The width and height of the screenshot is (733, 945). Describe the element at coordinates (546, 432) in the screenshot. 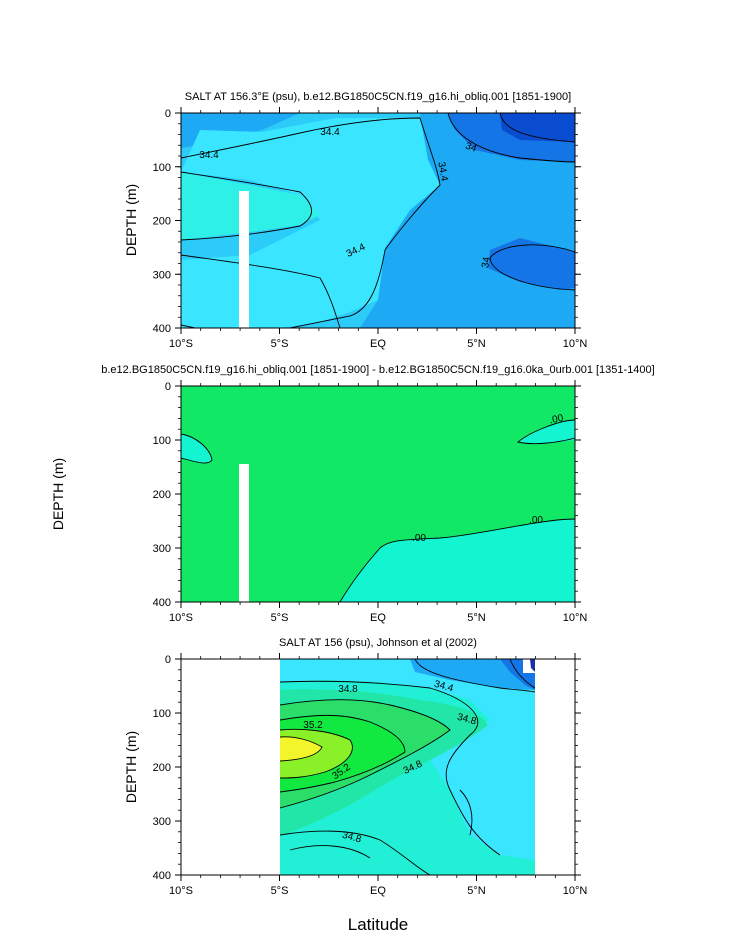

I see `p2-fill-positive-east` at that location.